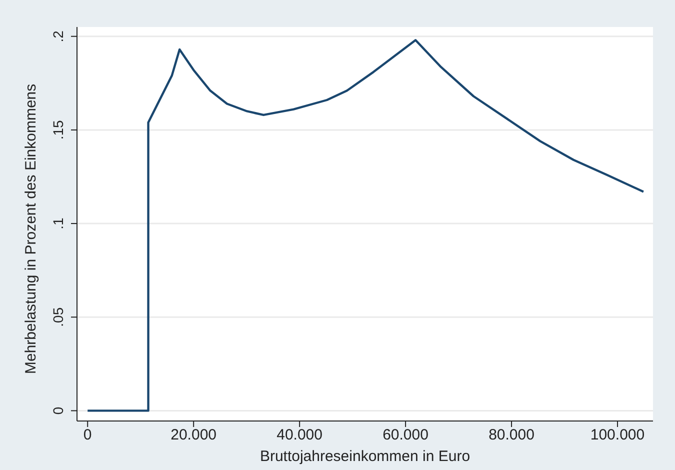 The height and width of the screenshot is (470, 675). What do you see at coordinates (58, 410) in the screenshot?
I see `y-tick-label: 0` at bounding box center [58, 410].